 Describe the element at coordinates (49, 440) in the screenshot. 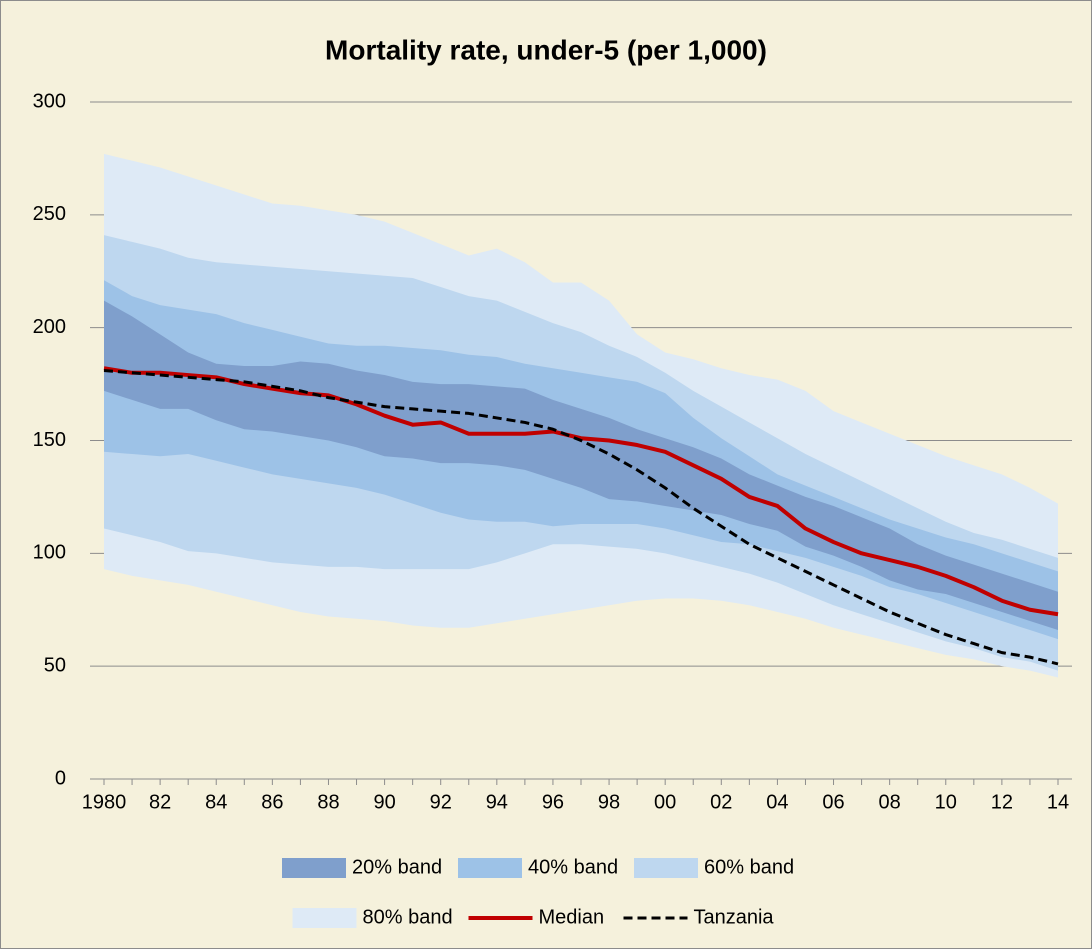

I see `y-tick-label: 150` at that location.